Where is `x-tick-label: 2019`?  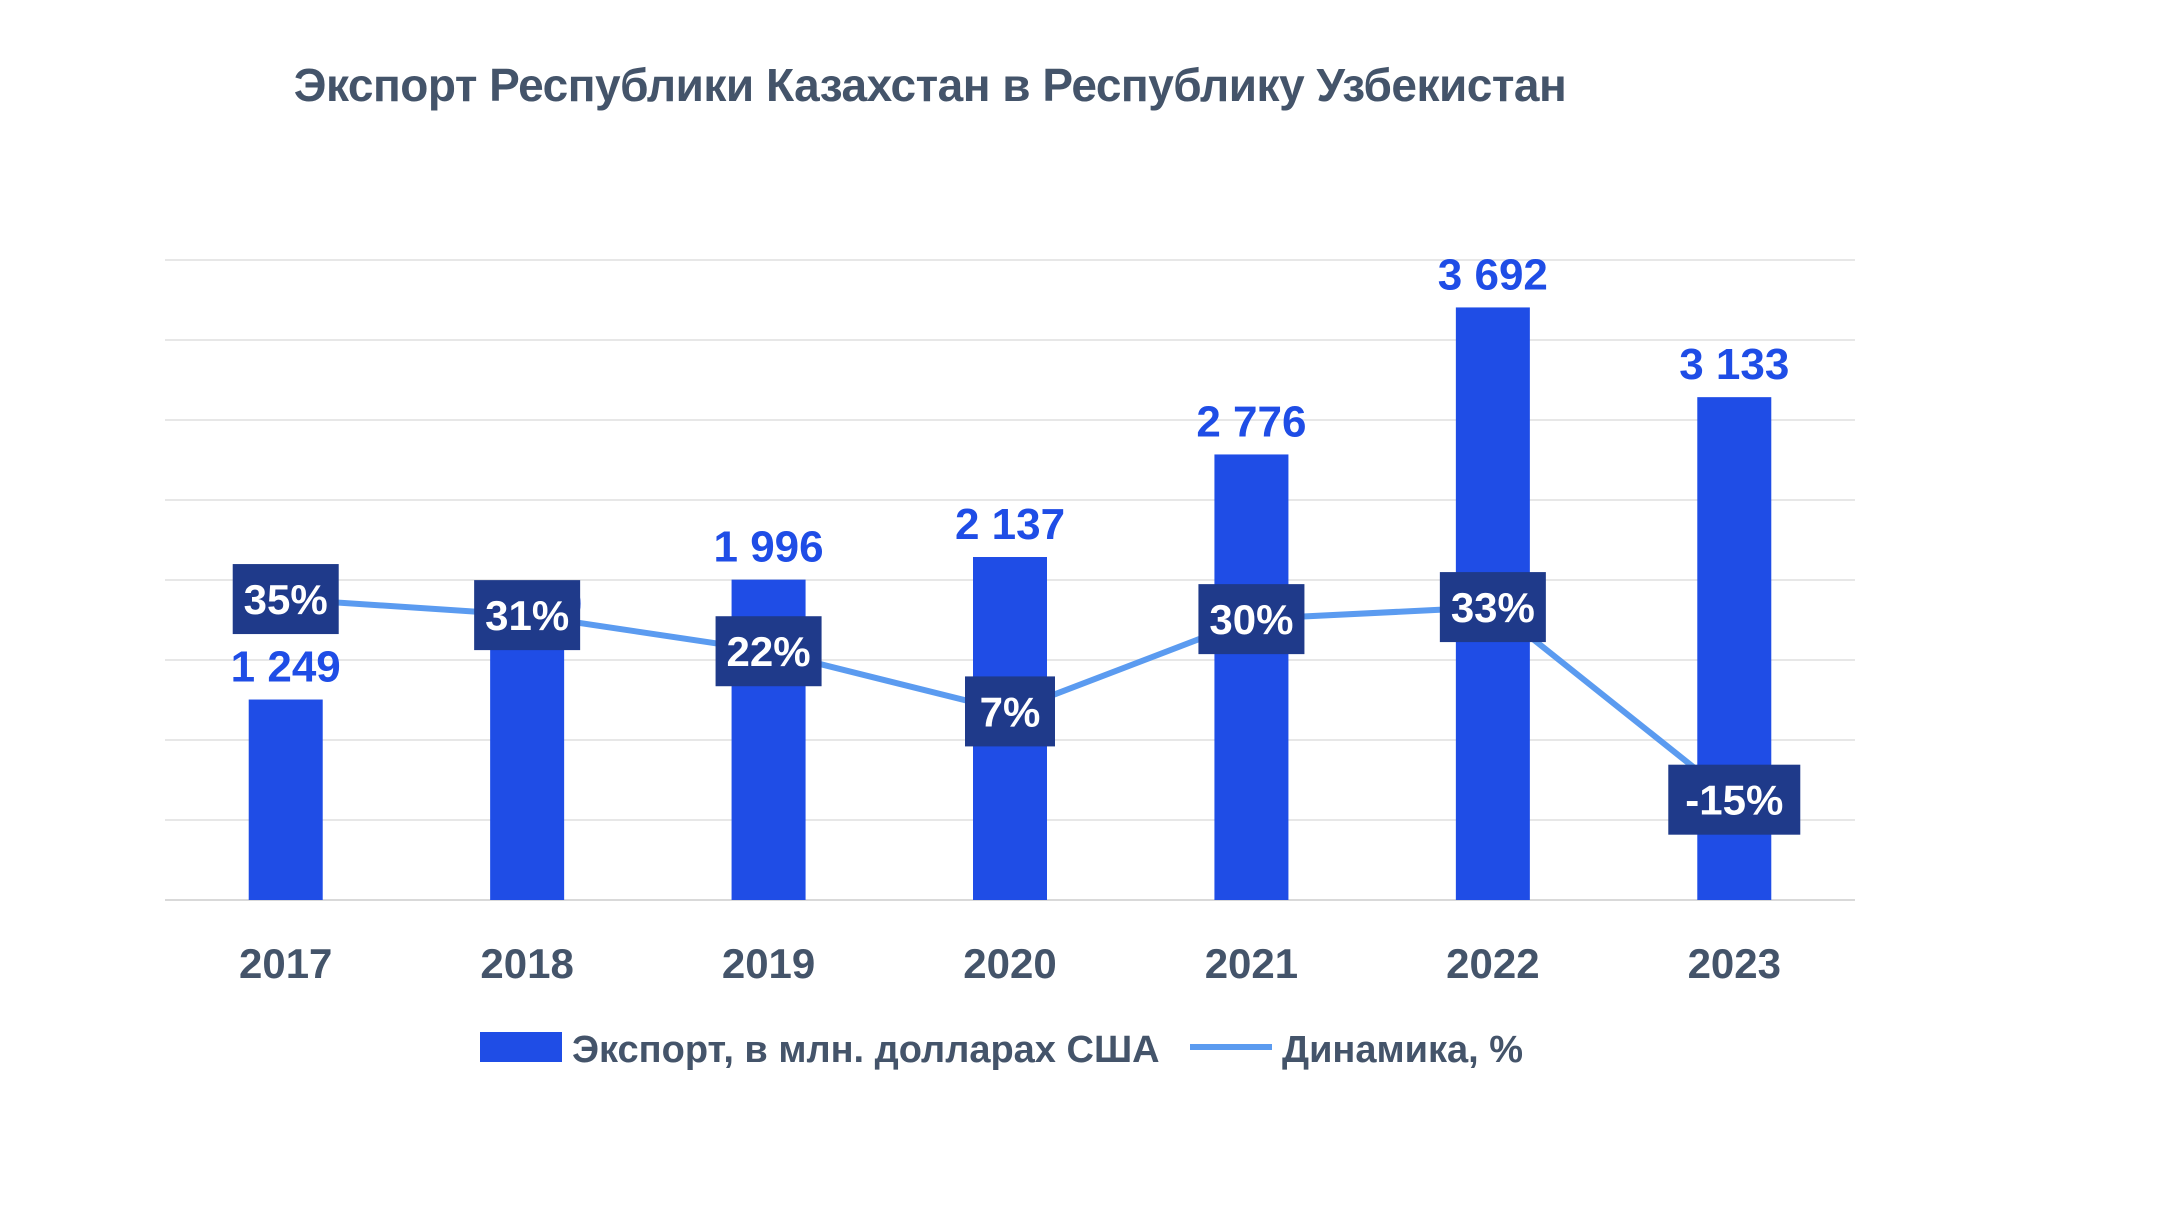
x-tick-label: 2019 is located at coordinates (768, 963).